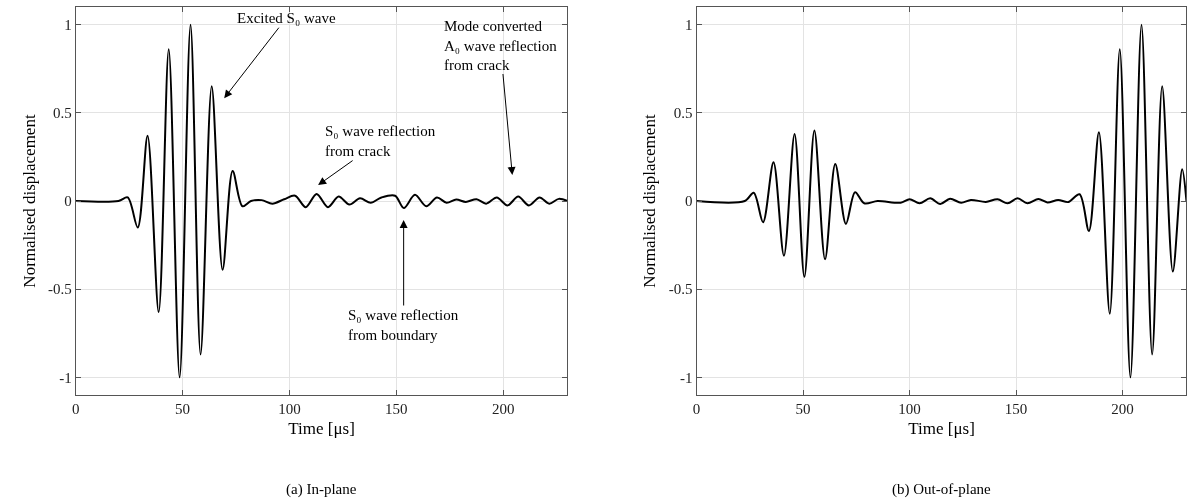 The width and height of the screenshot is (1190, 500). What do you see at coordinates (321, 489) in the screenshot?
I see `text: (a) In-plane` at bounding box center [321, 489].